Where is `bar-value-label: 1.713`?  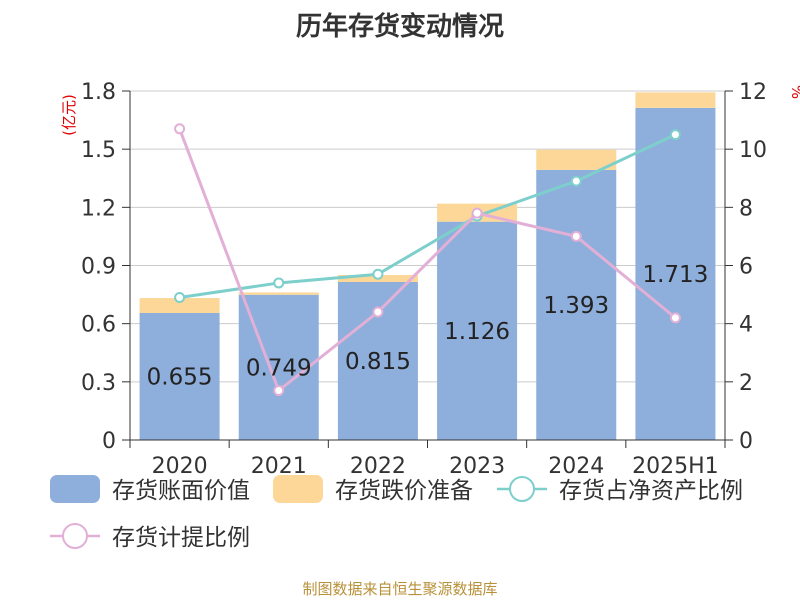
bar-value-label: 1.713 is located at coordinates (675, 275).